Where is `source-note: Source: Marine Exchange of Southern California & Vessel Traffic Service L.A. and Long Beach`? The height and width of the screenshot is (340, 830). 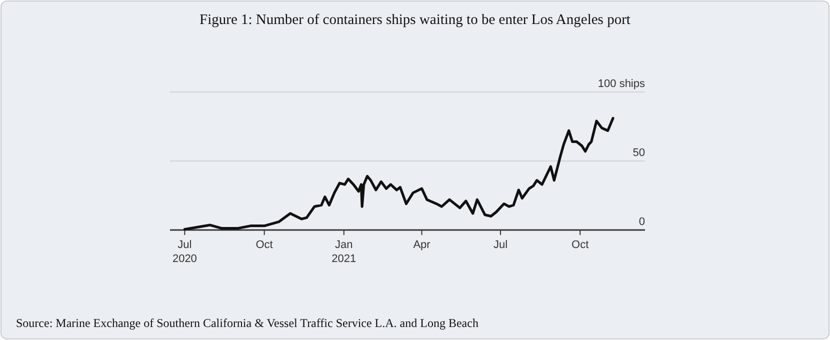
source-note: Source: Marine Exchange of Southern California & Vessel Traffic Service L.A. and Long Beach is located at coordinates (247, 323).